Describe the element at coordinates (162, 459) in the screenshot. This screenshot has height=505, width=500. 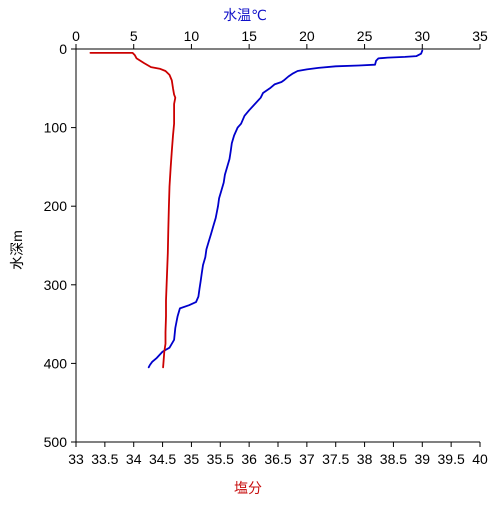
I see `bottom-axis-tick-label: 34.5` at that location.